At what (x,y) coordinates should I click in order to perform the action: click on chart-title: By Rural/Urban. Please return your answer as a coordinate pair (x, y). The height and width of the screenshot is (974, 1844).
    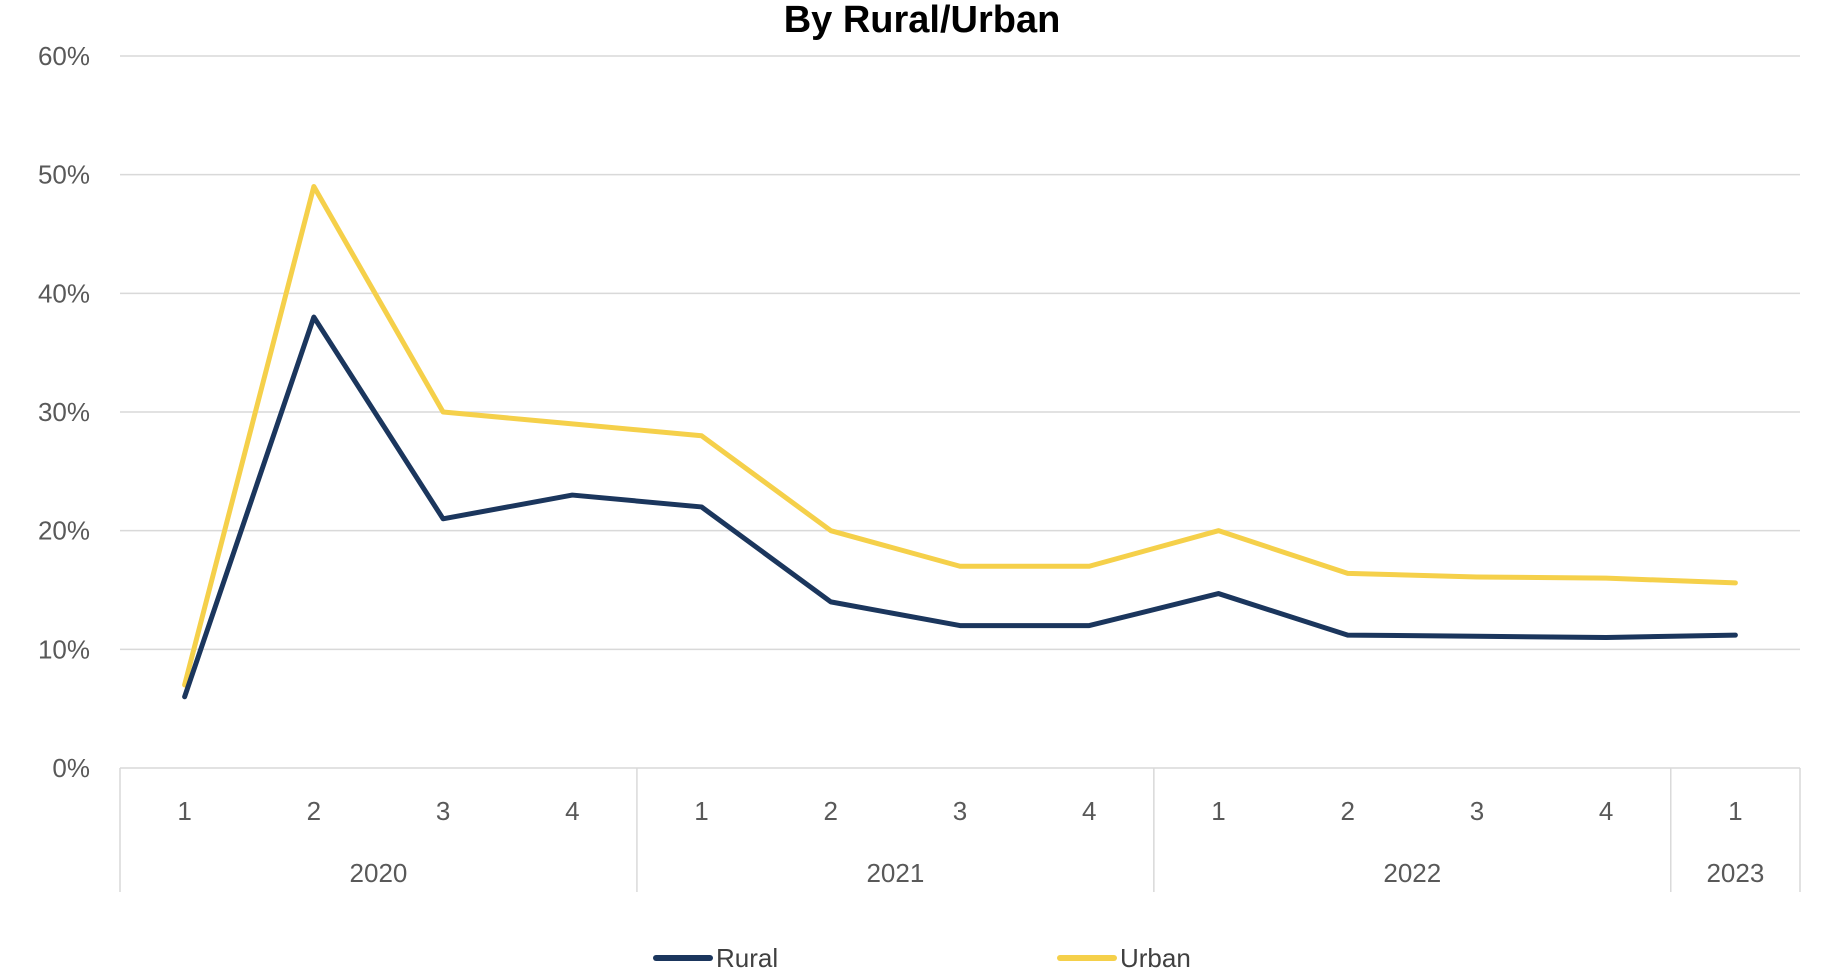
    Looking at the image, I should click on (922, 20).